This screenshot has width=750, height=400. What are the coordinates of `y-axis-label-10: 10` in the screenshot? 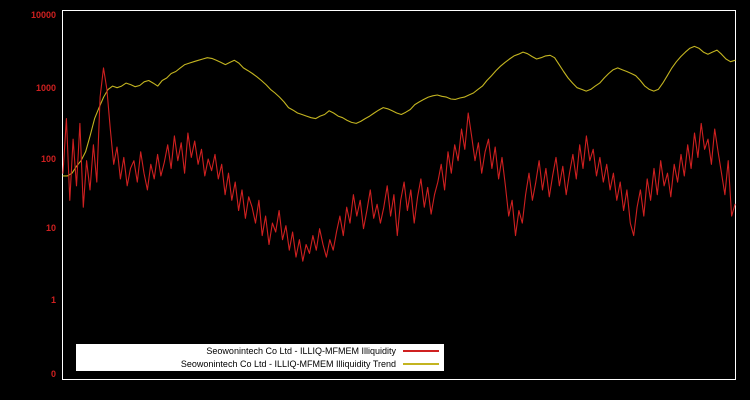 It's located at (50, 228).